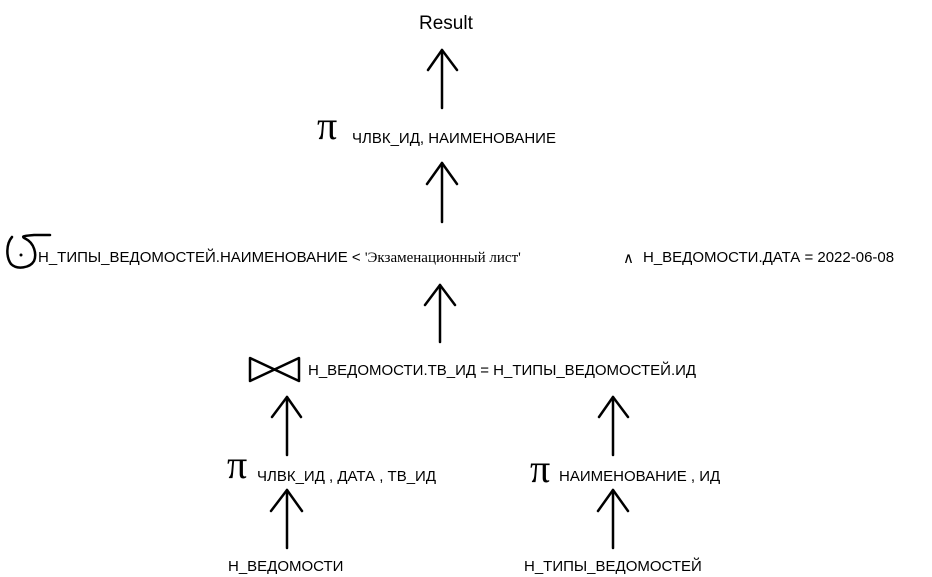 This screenshot has height=577, width=932. What do you see at coordinates (502, 370) in the screenshot?
I see `join-condition: Н_ВЕДОМОСТИ.ТВ_ИД = Н_ТИПЫ_ВЕДОМОСТЕЙ.ИД` at bounding box center [502, 370].